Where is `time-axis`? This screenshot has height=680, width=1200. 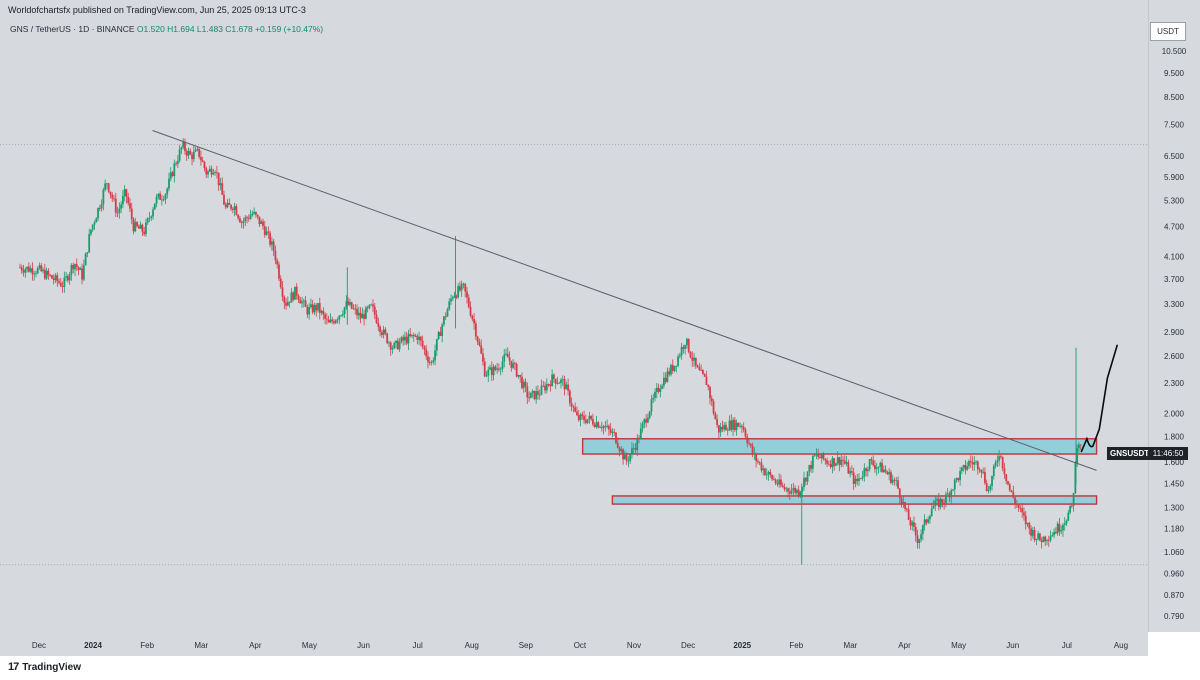
time-axis is located at coordinates (574, 644).